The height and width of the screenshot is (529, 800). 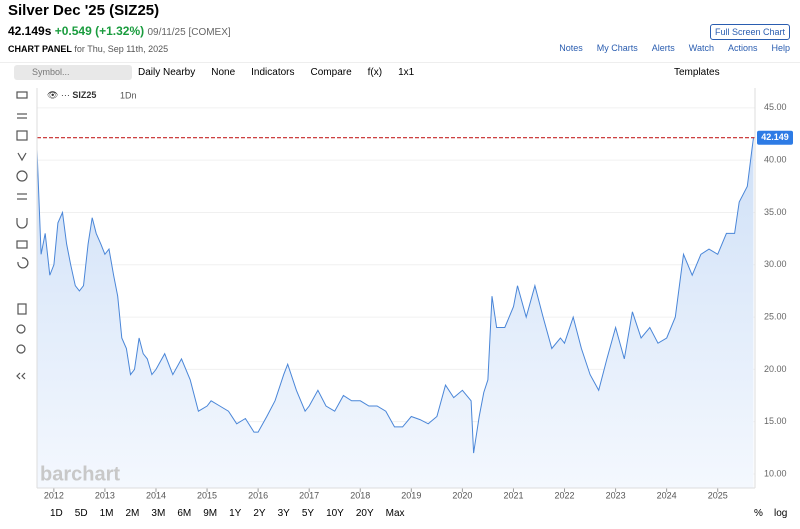 I want to click on y-tick-label: 35.00, so click(x=775, y=212).